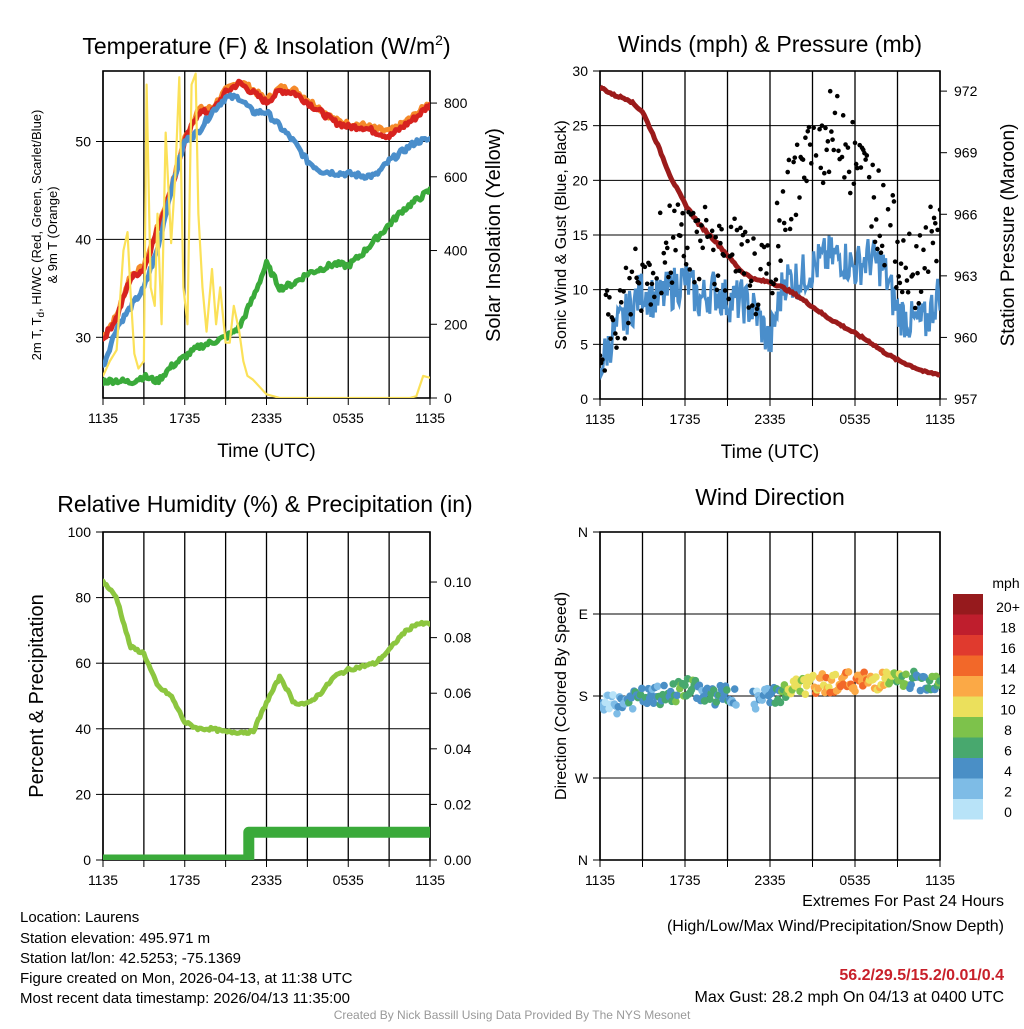 This screenshot has height=1029, width=1024. What do you see at coordinates (580, 235) in the screenshot?
I see `y-tick-label: 15` at bounding box center [580, 235].